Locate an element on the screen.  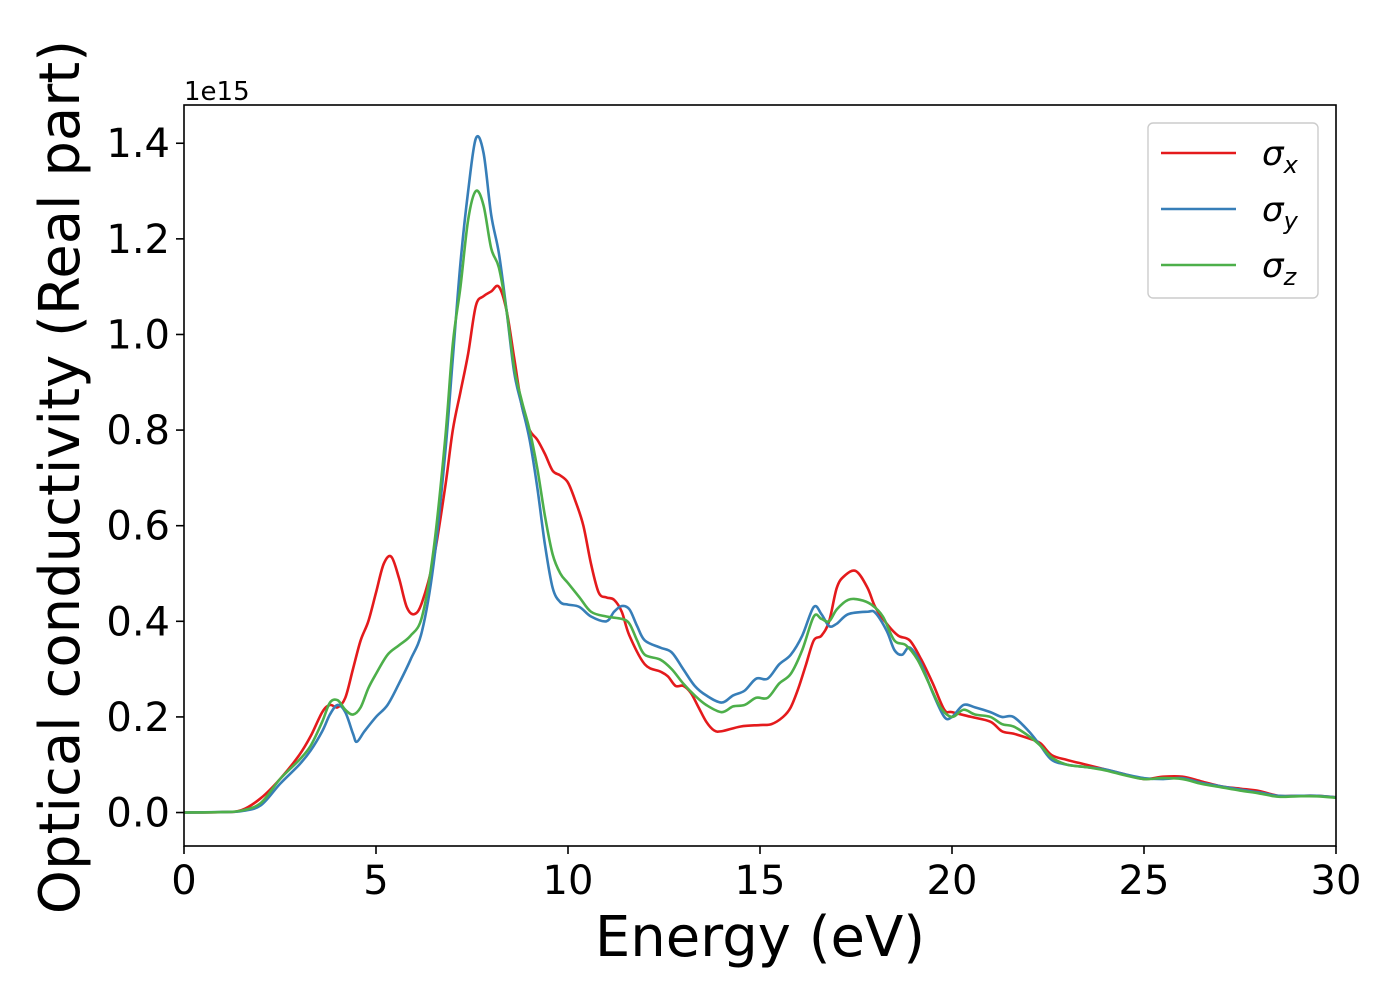
x-tick-label: 30 is located at coordinates (1336, 881).